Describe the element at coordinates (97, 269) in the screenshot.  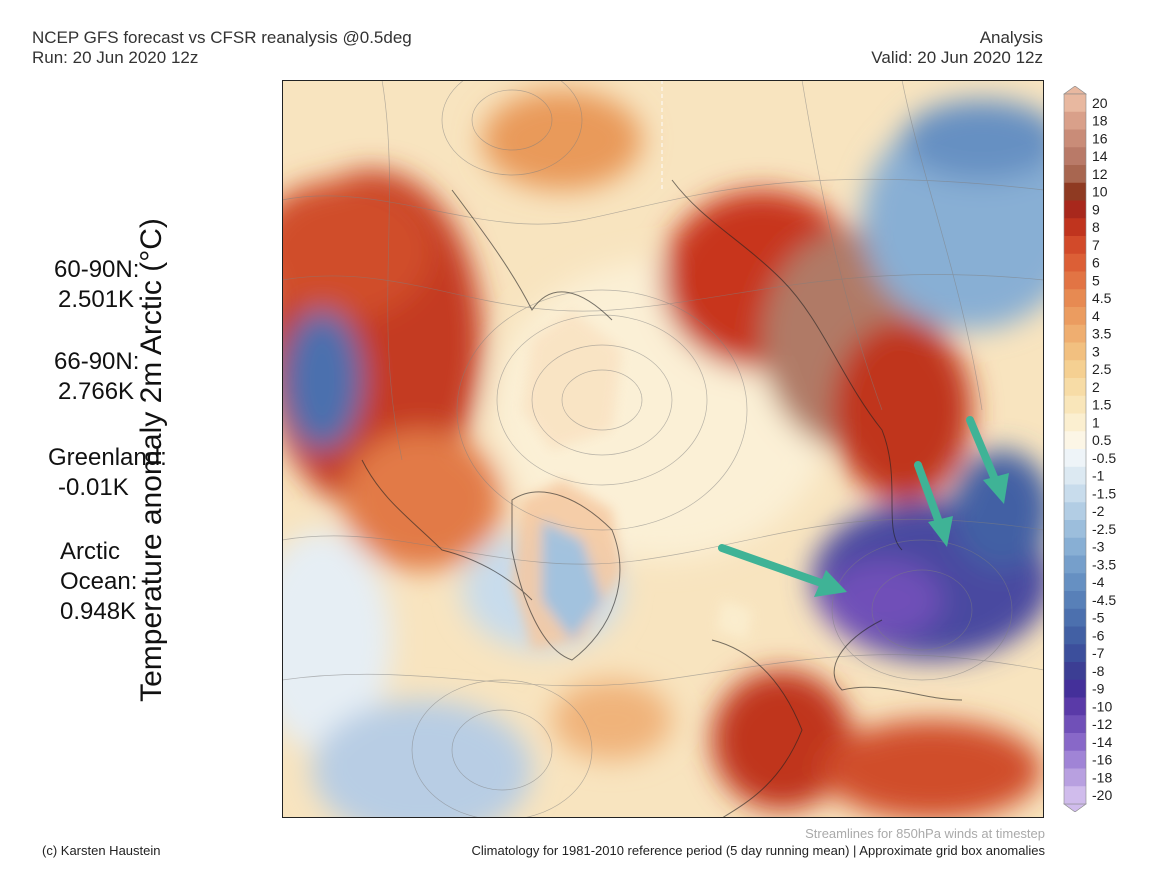
I see `stat-label: 60-90N:` at that location.